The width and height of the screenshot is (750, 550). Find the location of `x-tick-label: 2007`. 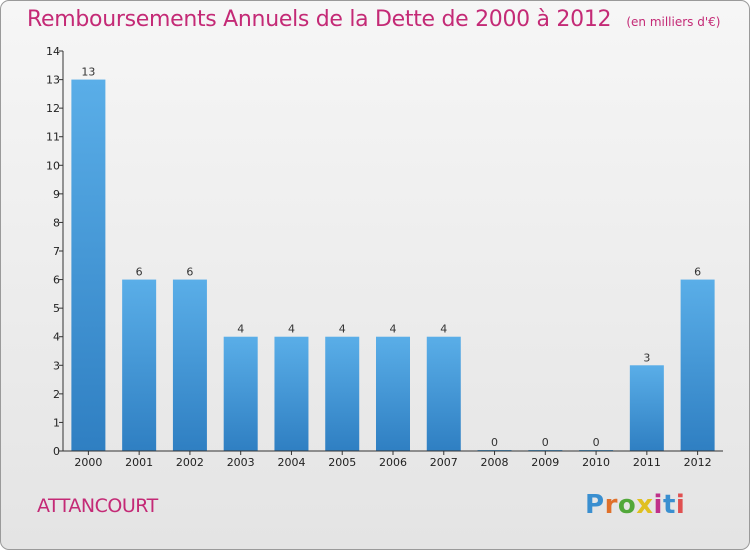

x-tick-label: 2007 is located at coordinates (444, 462).